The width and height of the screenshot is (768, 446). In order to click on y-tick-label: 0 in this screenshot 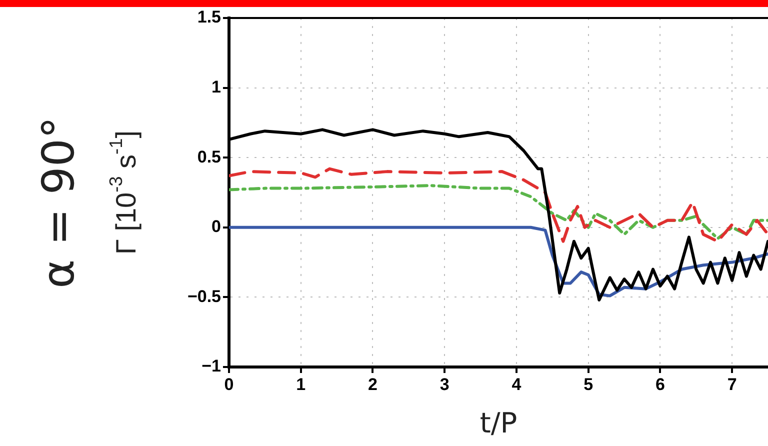, I will do `click(216, 226)`.